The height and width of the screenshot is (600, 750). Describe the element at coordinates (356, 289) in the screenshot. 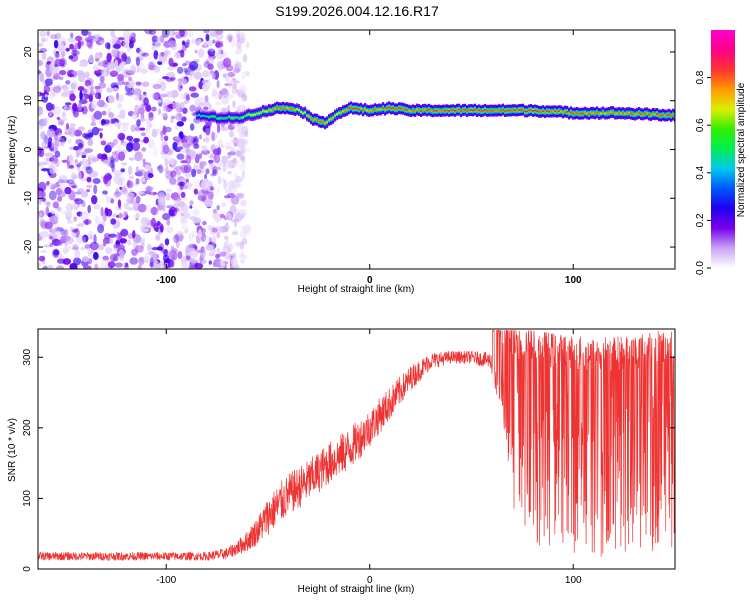

I see `spectrogram-x-axis-label: Height of straight line (km)` at that location.